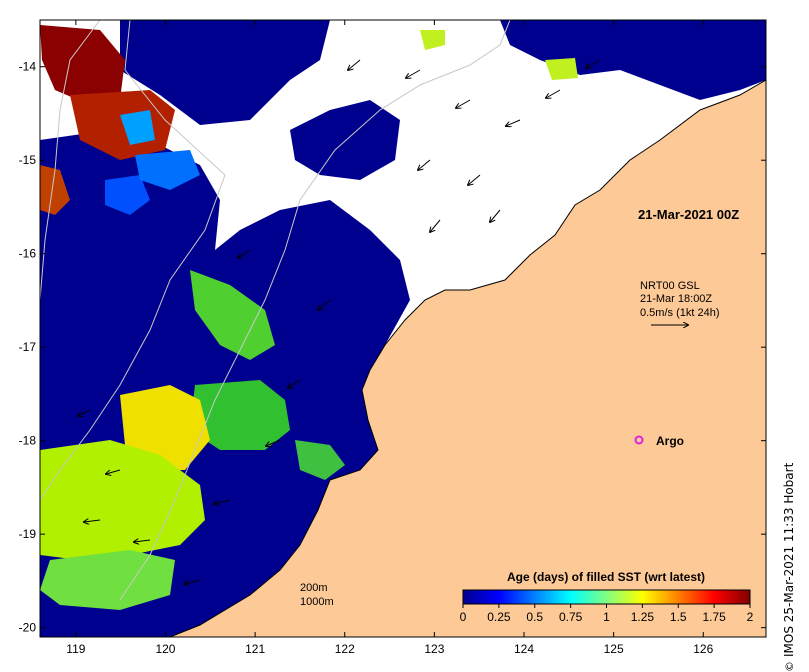 The height and width of the screenshot is (672, 809). What do you see at coordinates (643, 617) in the screenshot?
I see `colorbar-tick-label: 1.25` at bounding box center [643, 617].